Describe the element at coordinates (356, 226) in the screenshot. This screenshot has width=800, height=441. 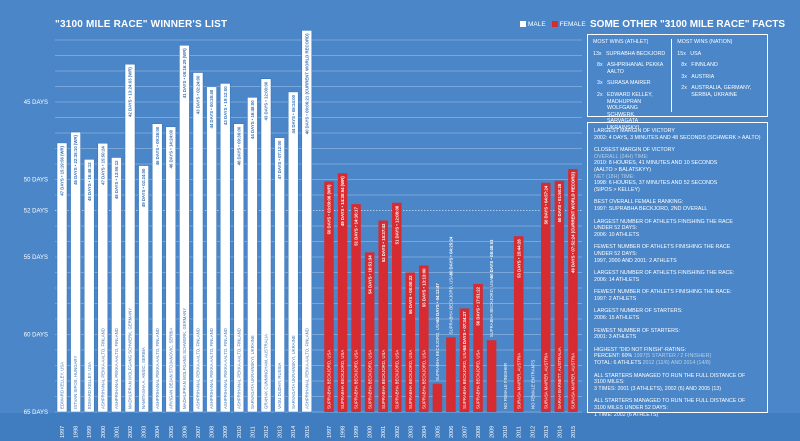
I see `time-label: 51 DAYS • 14:16:17` at that location.